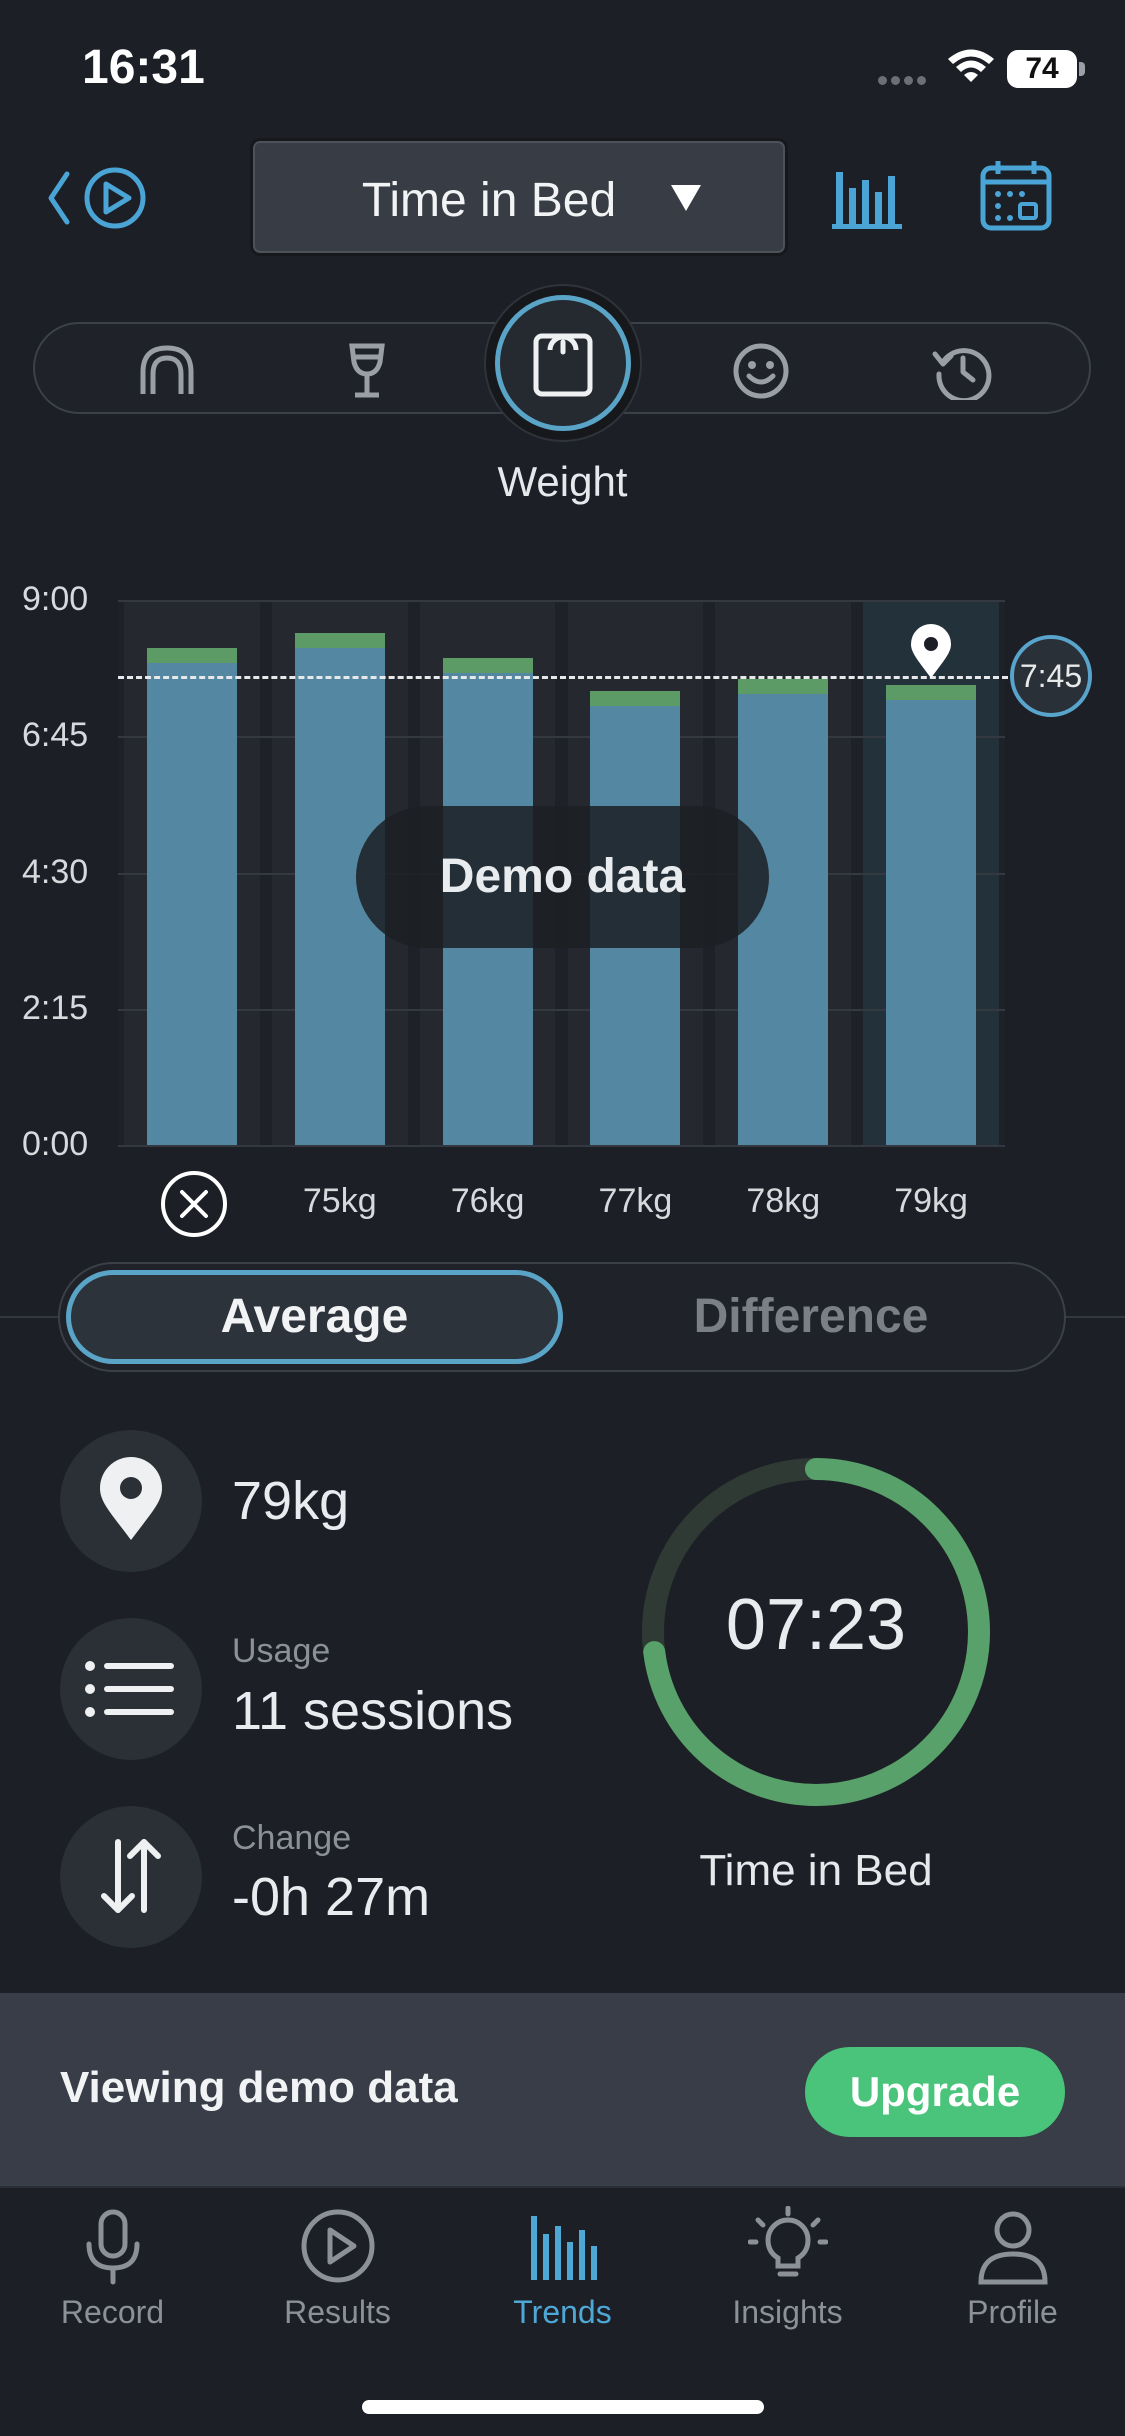  I want to click on microphone-icon, so click(112, 2247).